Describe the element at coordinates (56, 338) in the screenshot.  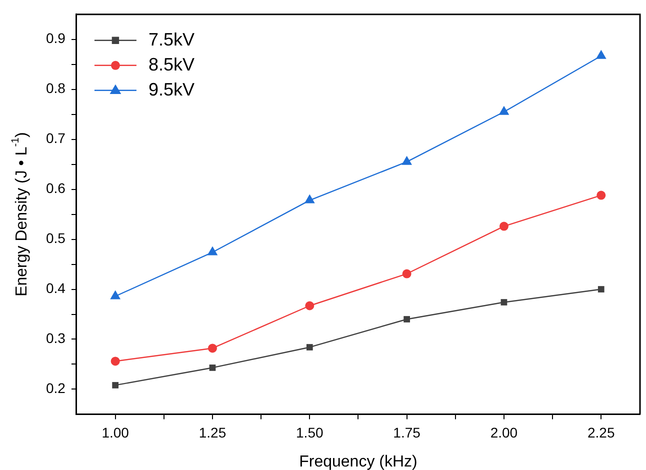
I see `y-tick-label: 0.3` at that location.